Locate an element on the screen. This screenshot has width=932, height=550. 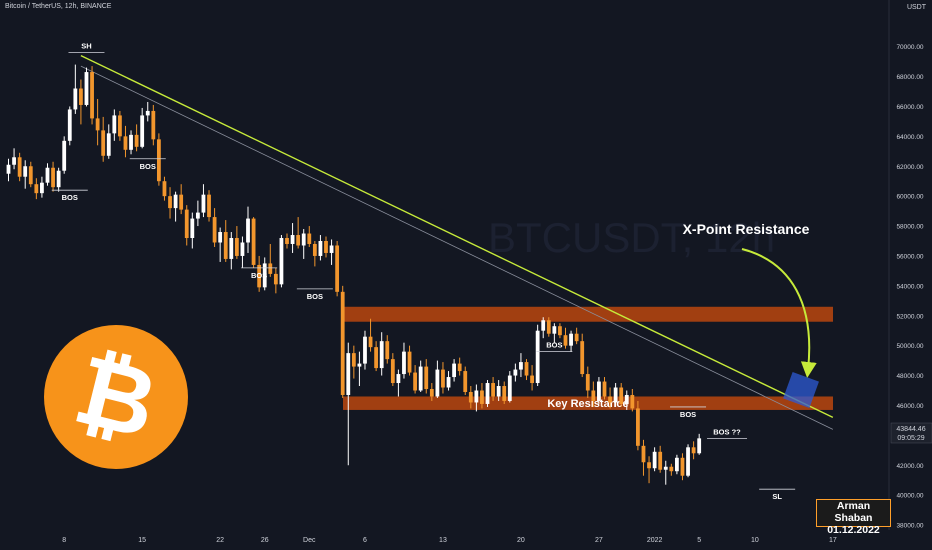
y-tick-label: 46000.00 is located at coordinates (909, 406).